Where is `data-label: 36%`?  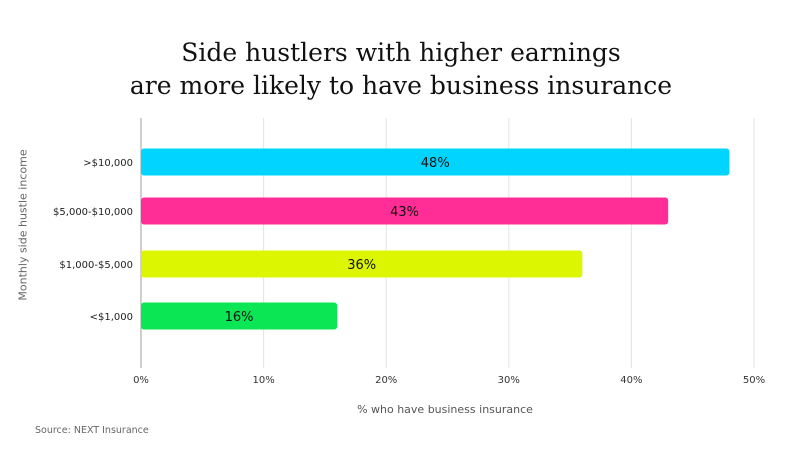
data-label: 36% is located at coordinates (361, 265).